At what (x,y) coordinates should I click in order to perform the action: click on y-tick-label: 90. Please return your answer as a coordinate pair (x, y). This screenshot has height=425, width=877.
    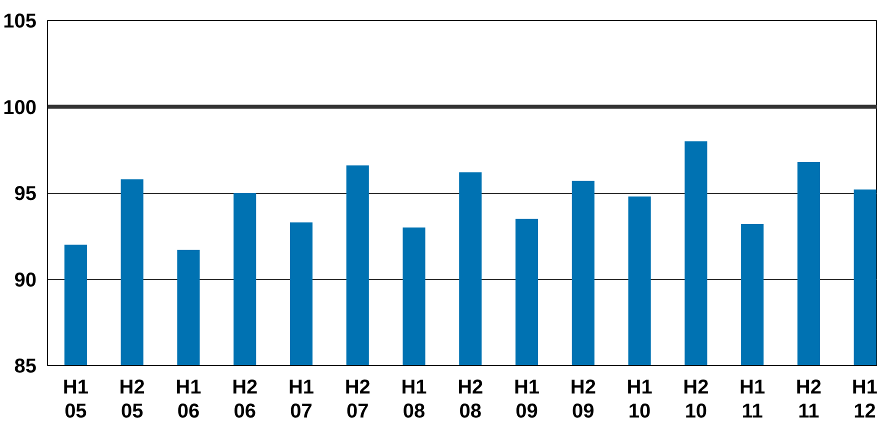
    Looking at the image, I should click on (25, 280).